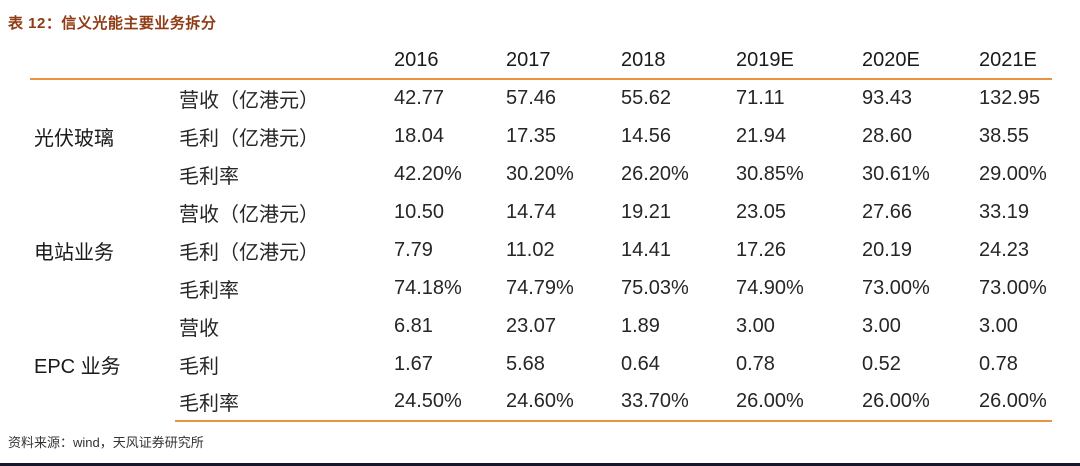 The width and height of the screenshot is (1080, 466). What do you see at coordinates (896, 173) in the screenshot?
I see `value-cell: 30.61%` at bounding box center [896, 173].